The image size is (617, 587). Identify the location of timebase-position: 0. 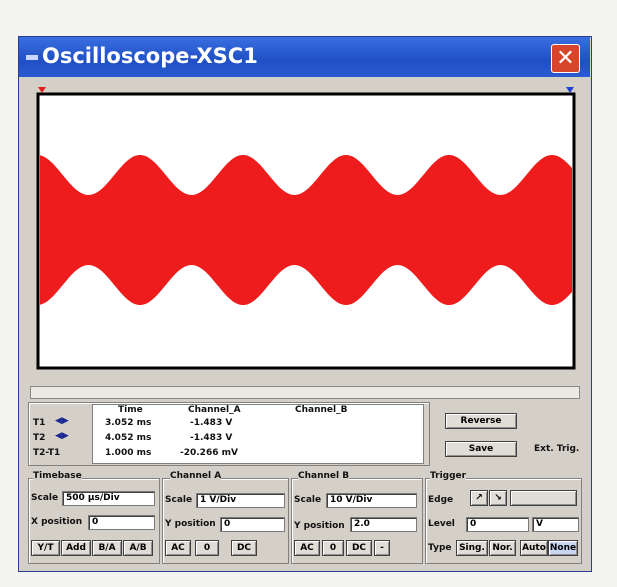
(121, 522).